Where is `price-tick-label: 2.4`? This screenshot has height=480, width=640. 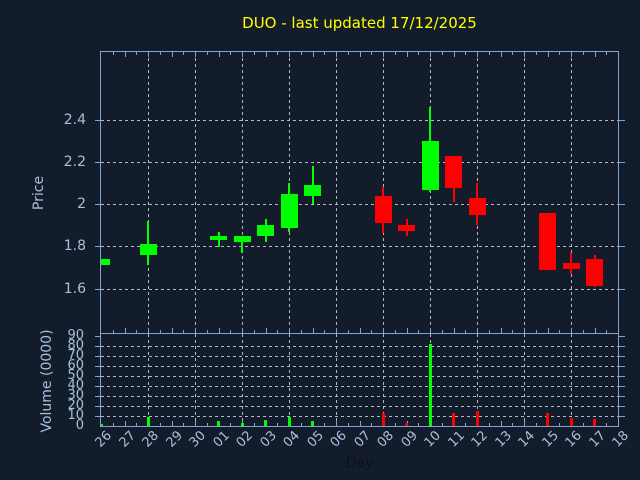 price-tick-label: 2.4 is located at coordinates (74, 120).